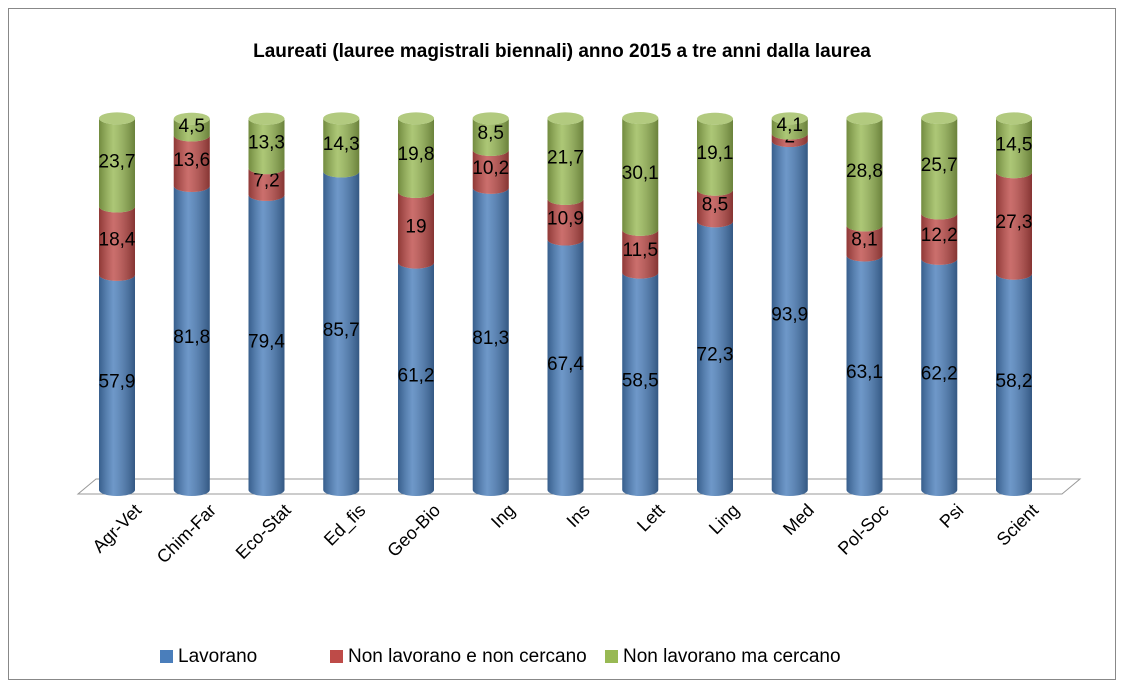  I want to click on data-label: 27,3, so click(1014, 222).